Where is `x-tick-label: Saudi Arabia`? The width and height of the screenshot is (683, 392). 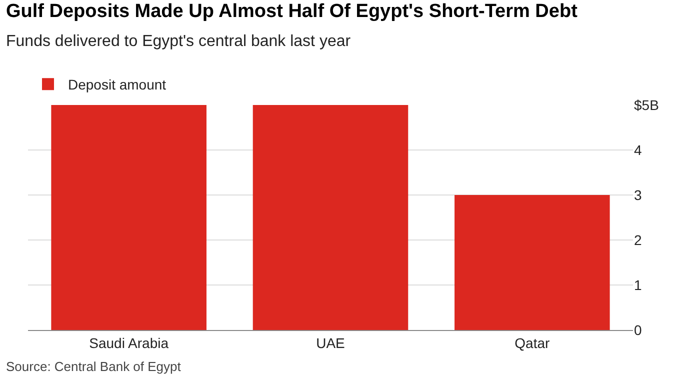
x-tick-label: Saudi Arabia is located at coordinates (129, 342).